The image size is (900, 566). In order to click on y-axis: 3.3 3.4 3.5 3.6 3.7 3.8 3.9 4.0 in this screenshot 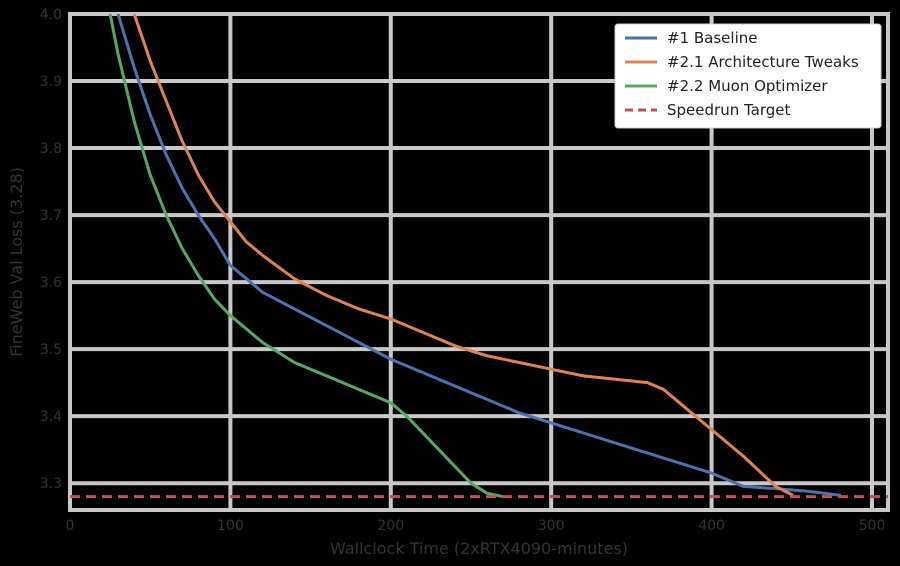, I will do `click(51, 249)`.